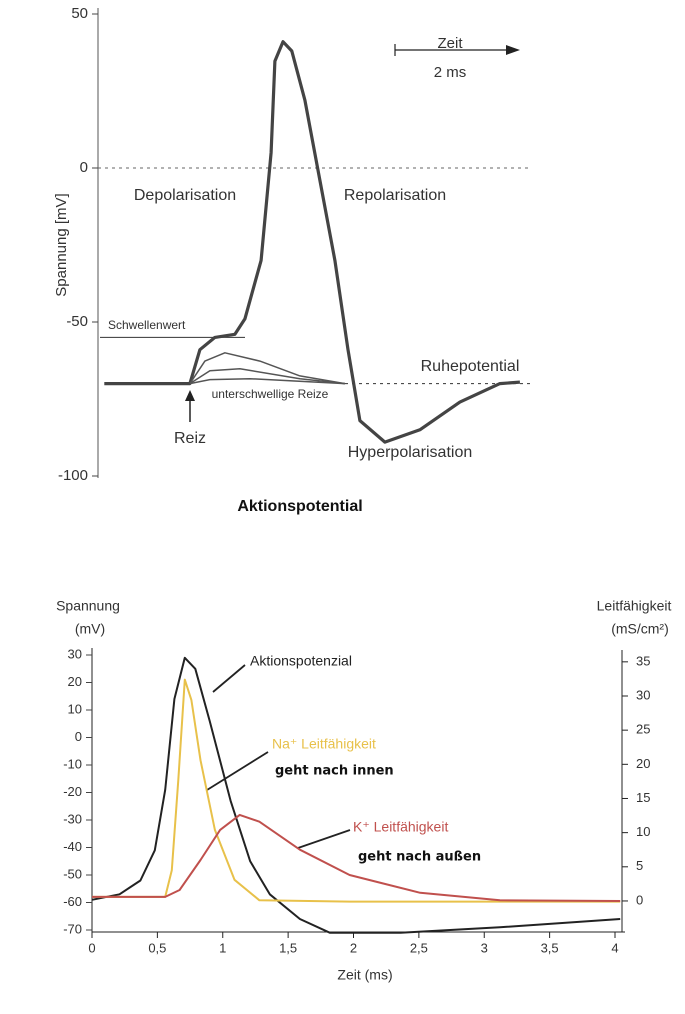 Image resolution: width=685 pixels, height=1014 pixels. Describe the element at coordinates (643, 797) in the screenshot. I see `y2-tick-label: 15` at that location.